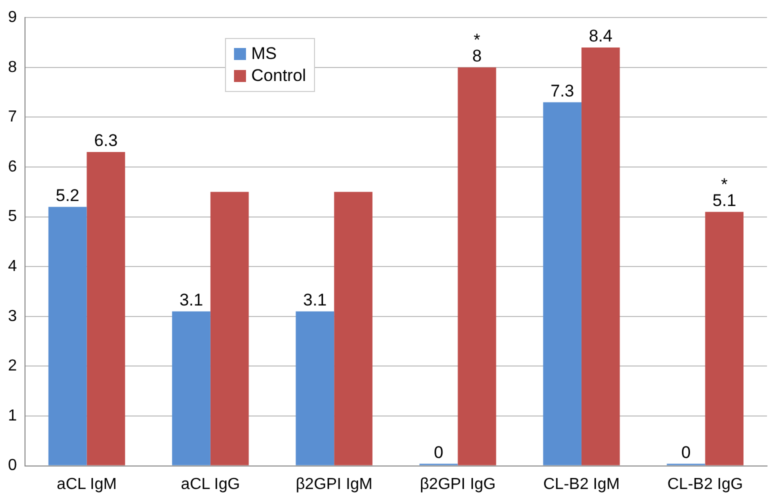 The image size is (777, 497). Describe the element at coordinates (278, 75) in the screenshot. I see `legend-label: Control` at that location.